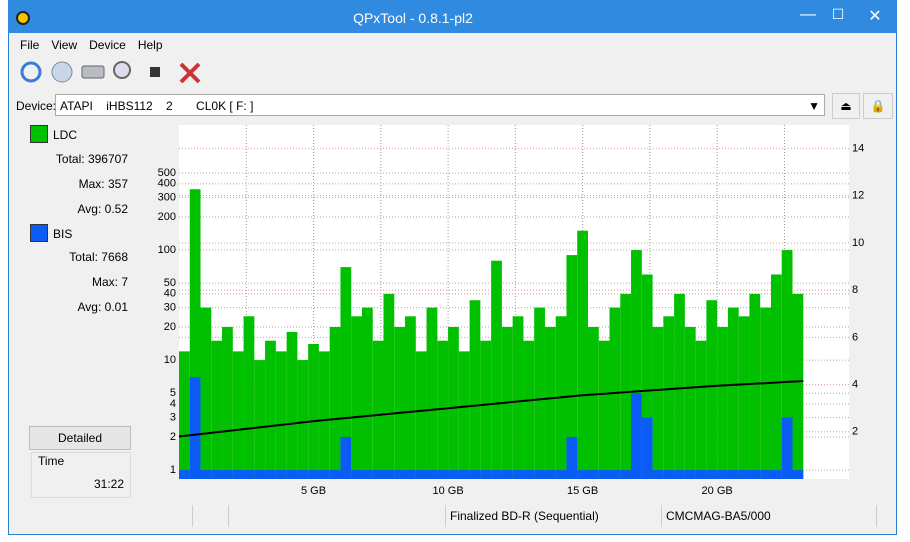 This screenshot has width=910, height=542. What do you see at coordinates (107, 45) in the screenshot?
I see `menu-item: Device` at bounding box center [107, 45].